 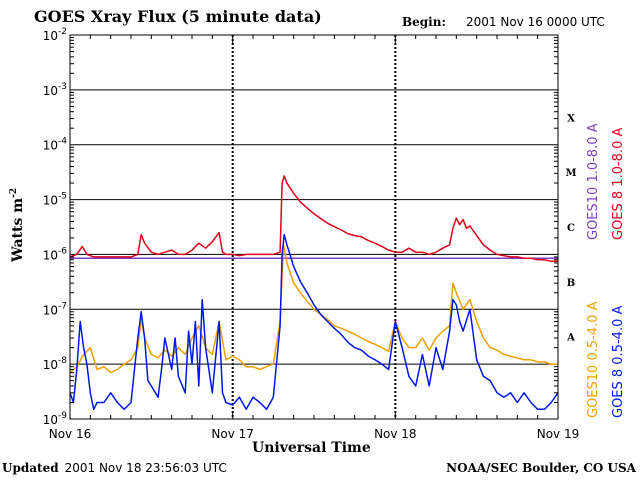 What do you see at coordinates (570, 338) in the screenshot?
I see `class-label: A` at bounding box center [570, 338].